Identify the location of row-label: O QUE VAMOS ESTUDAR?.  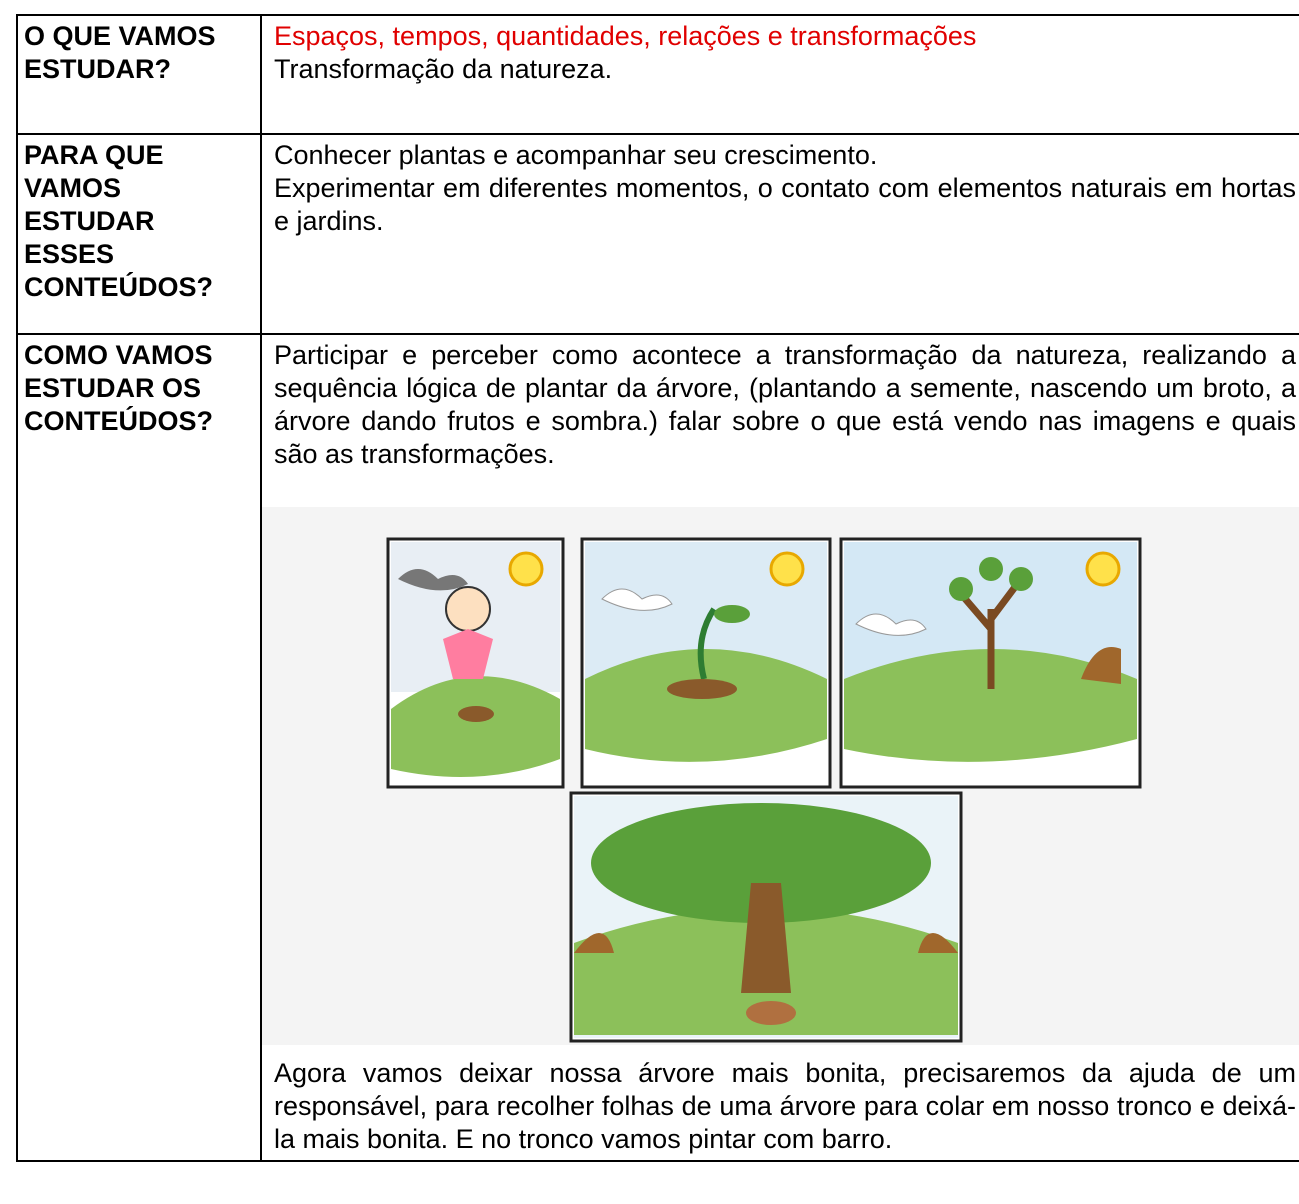
(139, 74).